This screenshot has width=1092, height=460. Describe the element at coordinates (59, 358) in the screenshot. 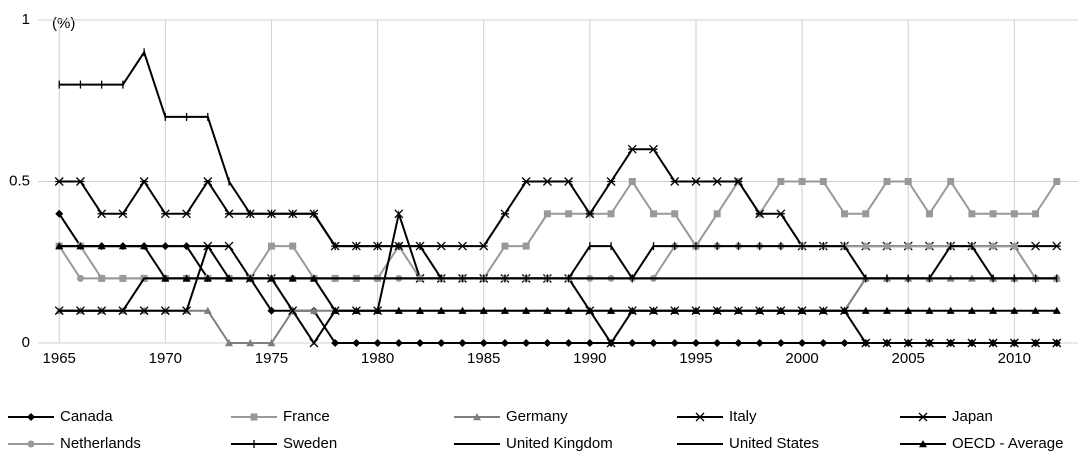

I see `x-tick-label: 1965` at that location.